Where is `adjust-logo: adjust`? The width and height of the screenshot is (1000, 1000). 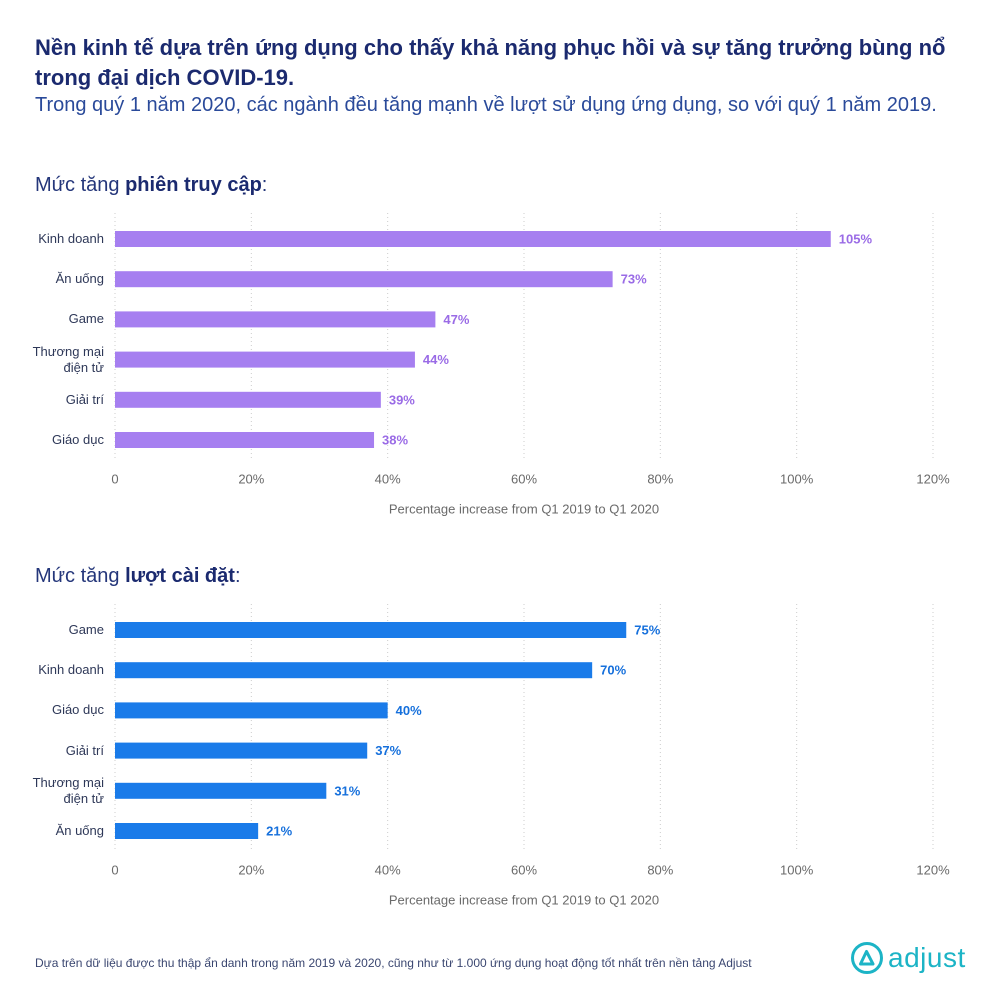 adjust-logo: adjust is located at coordinates (908, 958).